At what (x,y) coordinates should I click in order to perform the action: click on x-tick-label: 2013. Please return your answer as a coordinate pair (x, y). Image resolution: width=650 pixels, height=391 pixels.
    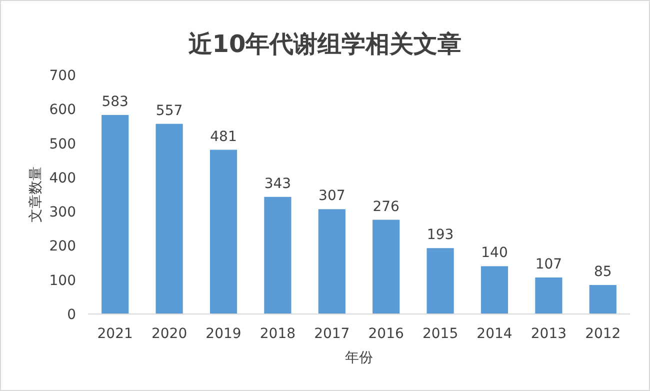
    Looking at the image, I should click on (548, 334).